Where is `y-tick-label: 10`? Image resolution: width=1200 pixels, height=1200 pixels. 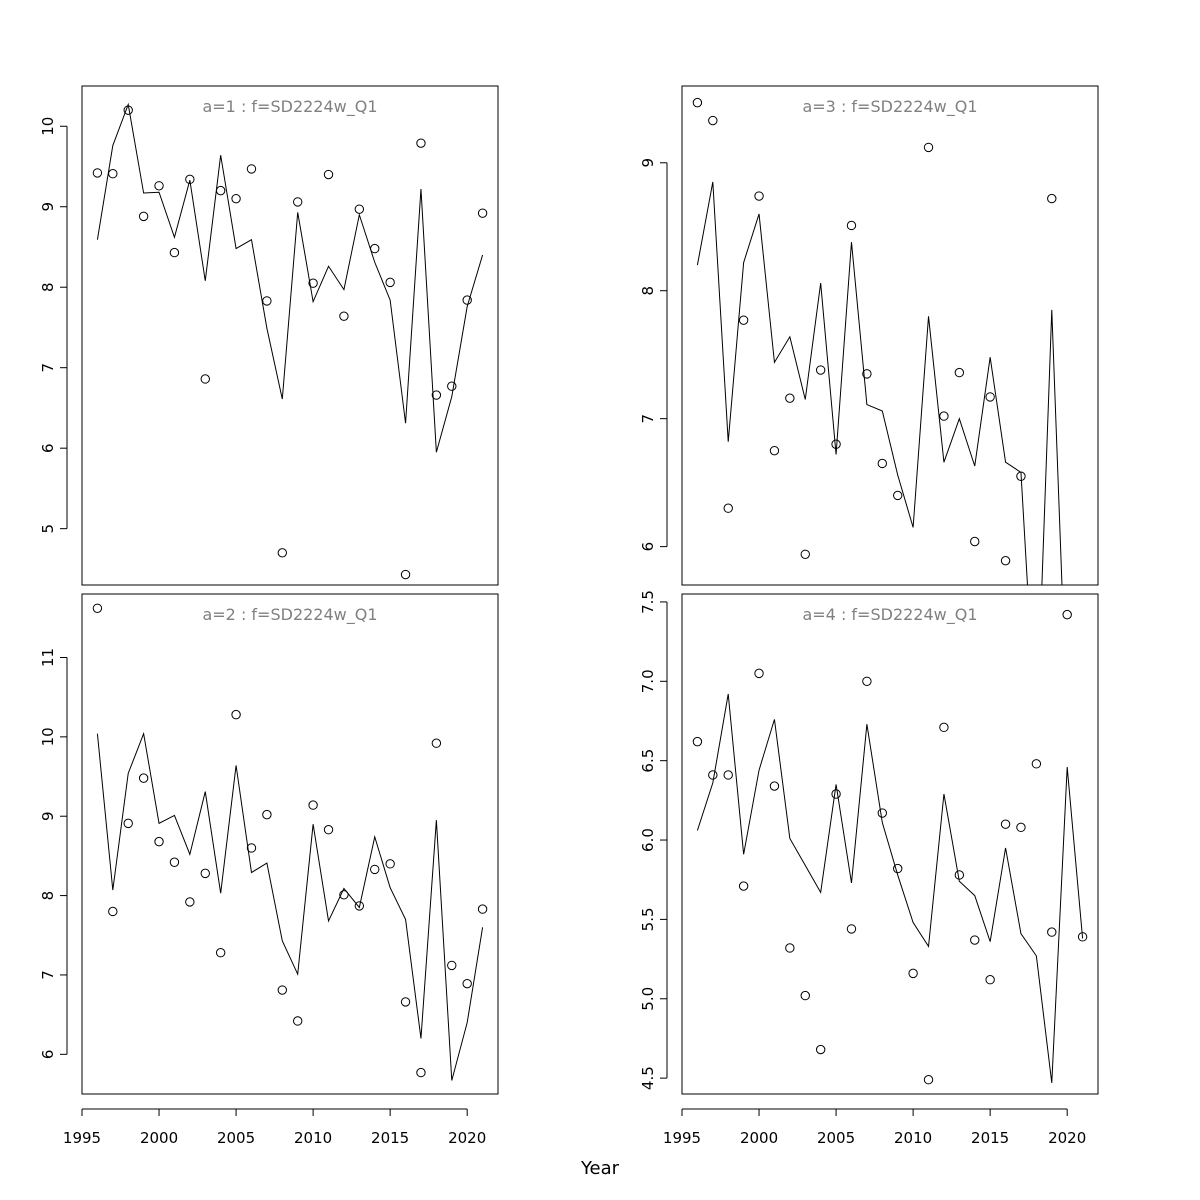
y-tick-label: 10 is located at coordinates (48, 736).